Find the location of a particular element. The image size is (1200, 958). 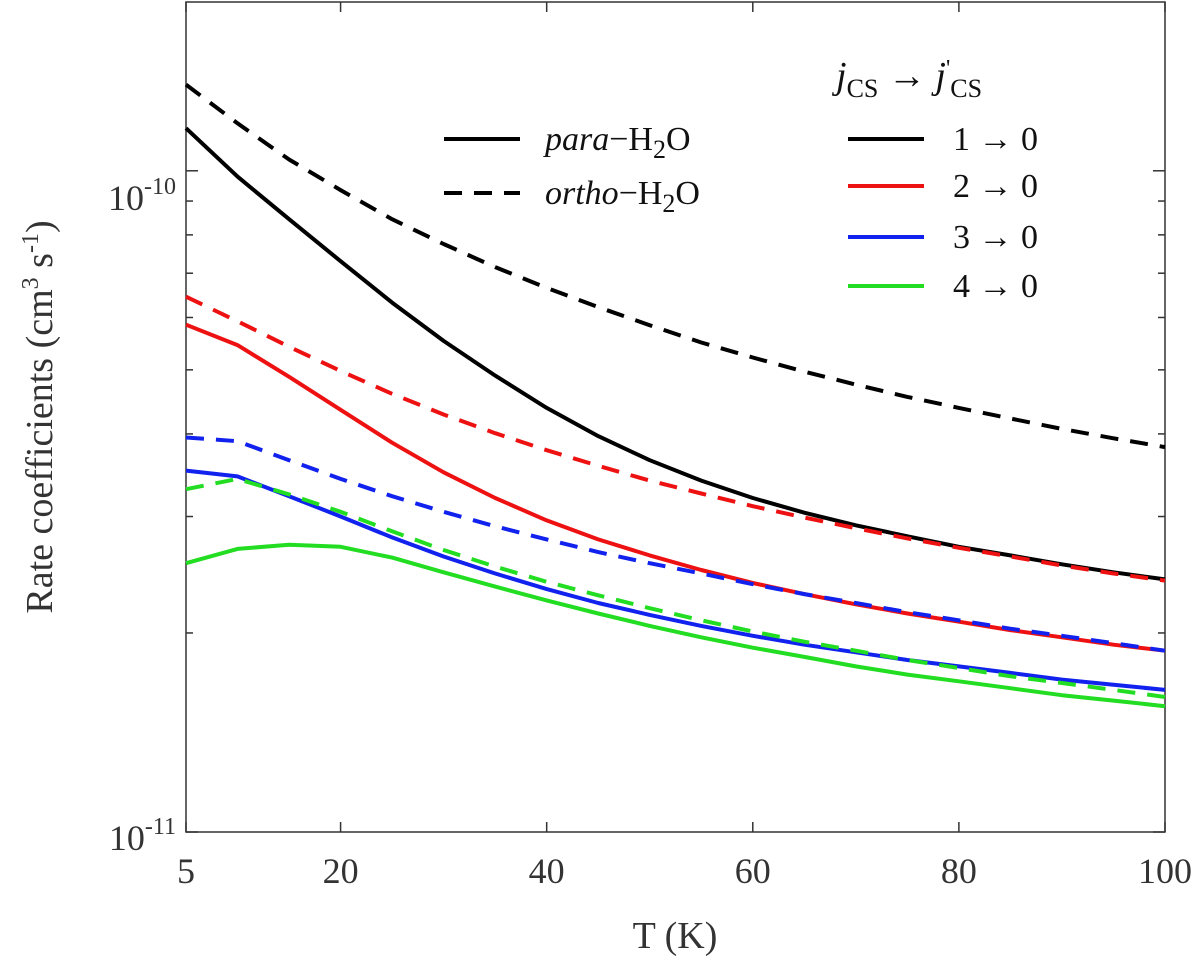

legend-label-para: para−H2O is located at coordinates (617, 142).